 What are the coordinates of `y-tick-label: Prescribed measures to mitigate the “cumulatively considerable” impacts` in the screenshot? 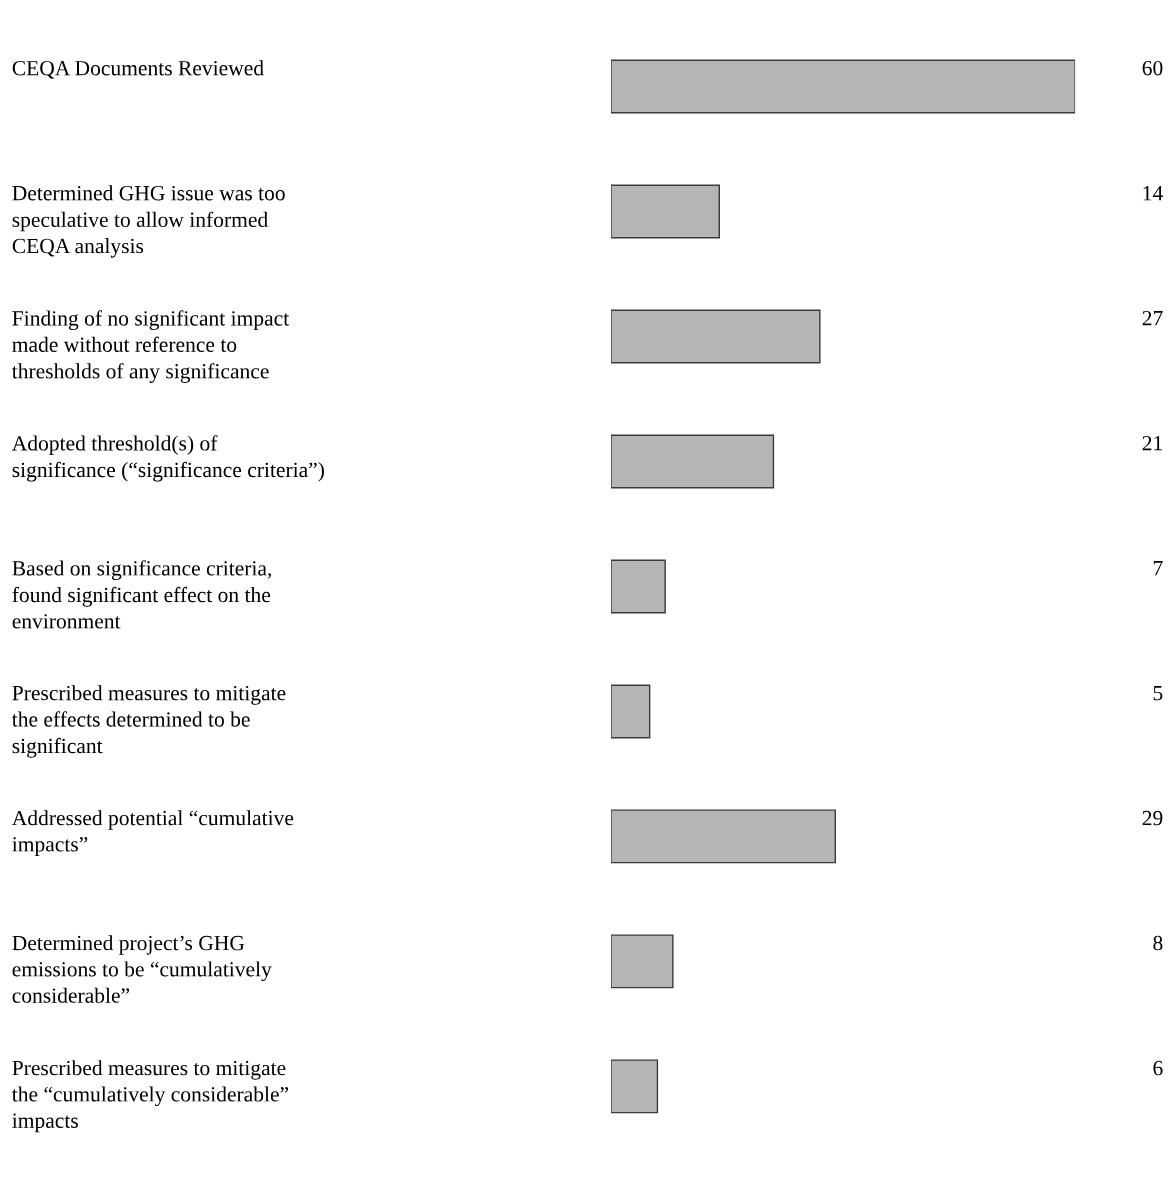 It's located at (150, 1096).